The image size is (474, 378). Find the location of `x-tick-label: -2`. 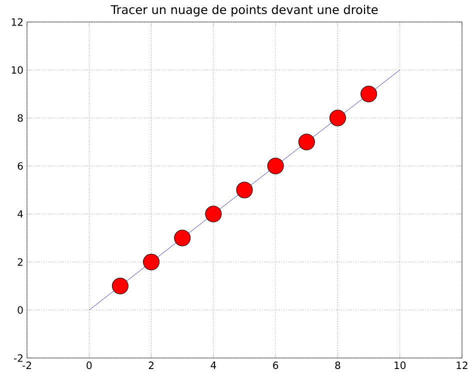

x-tick-label: -2 is located at coordinates (26, 365).